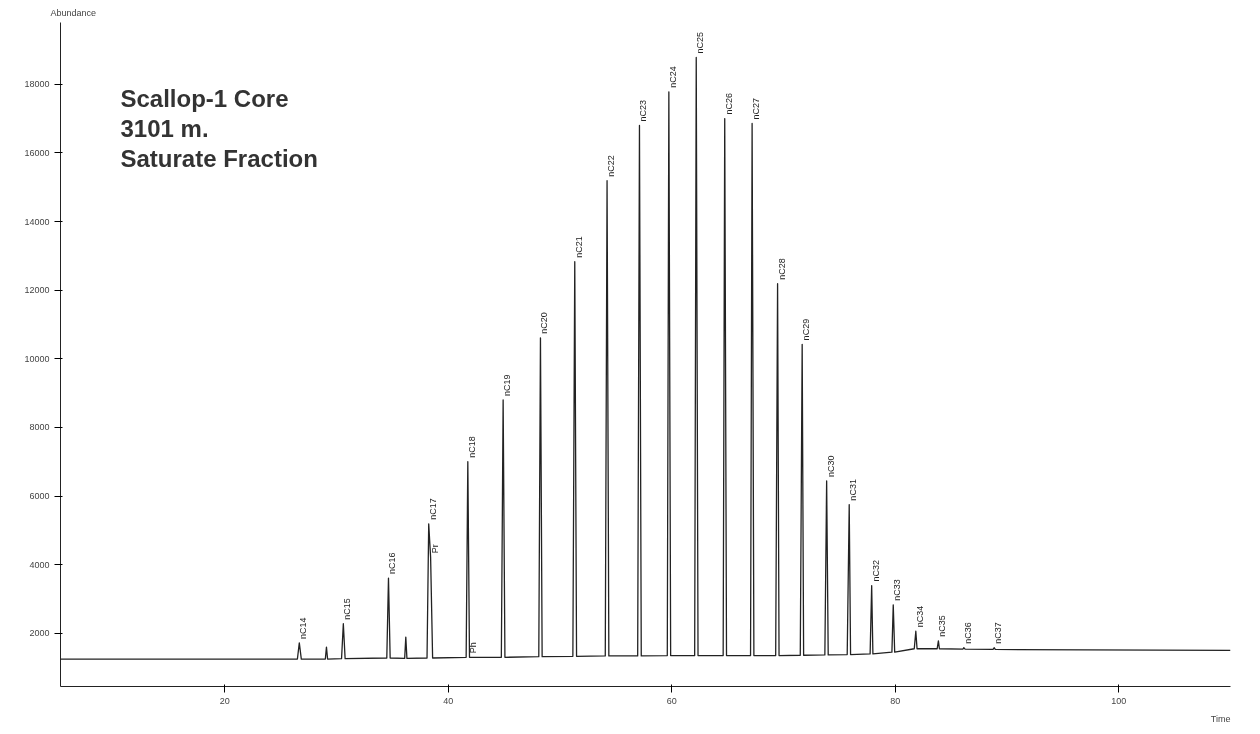  I want to click on annotation: nC16, so click(392, 563).